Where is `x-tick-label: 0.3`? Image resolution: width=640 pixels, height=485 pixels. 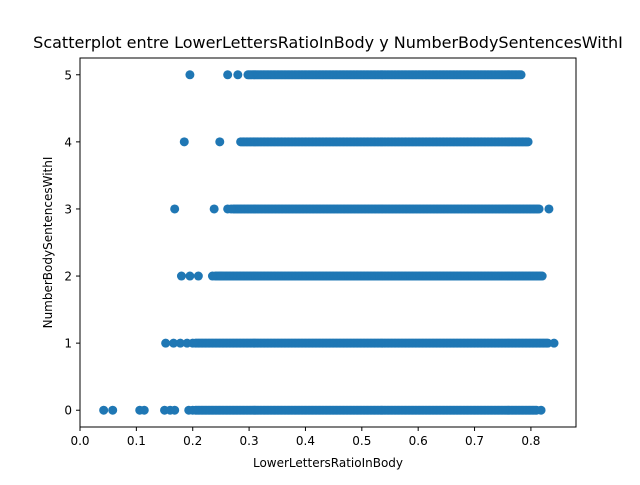
x-tick-label: 0.3 is located at coordinates (249, 441).